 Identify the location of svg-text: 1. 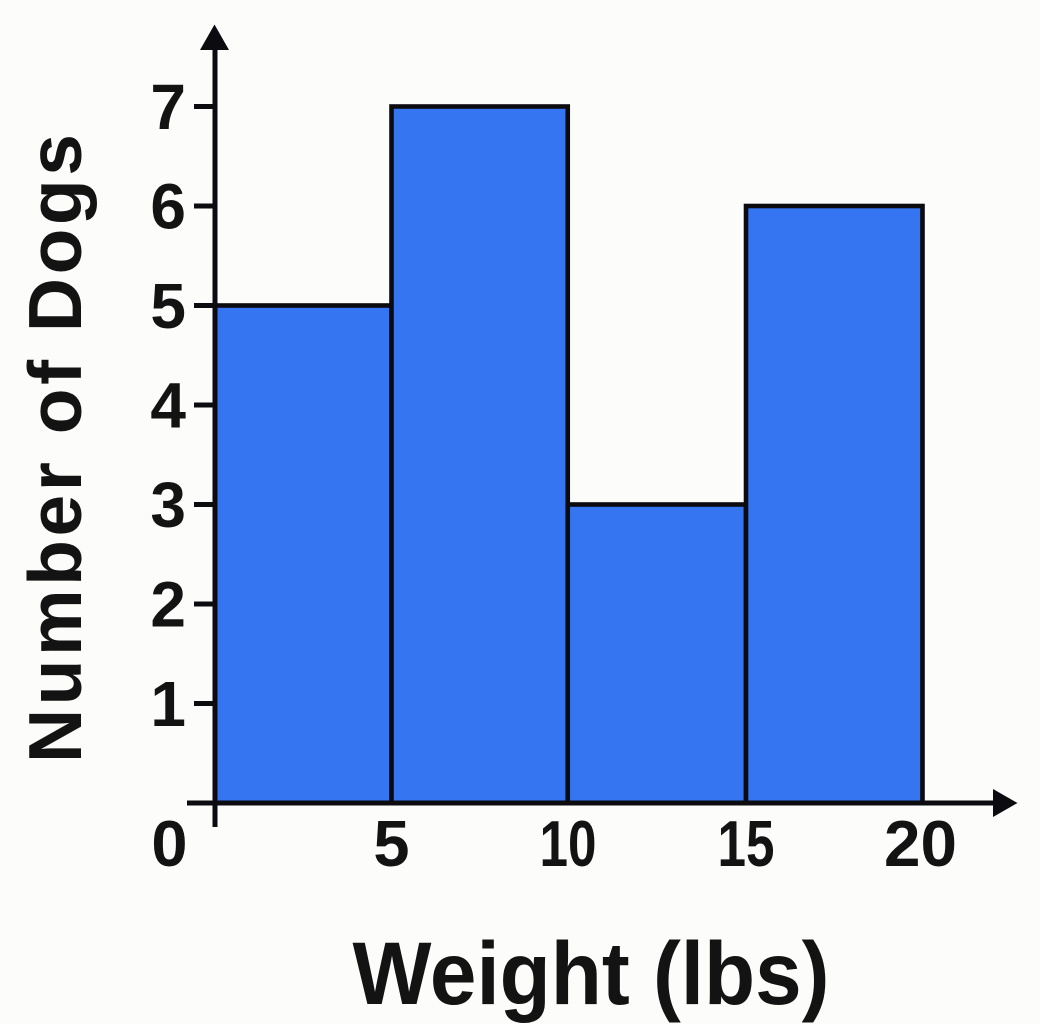
(168, 704).